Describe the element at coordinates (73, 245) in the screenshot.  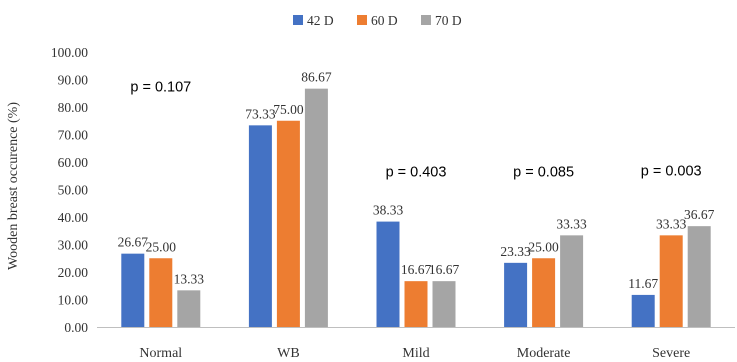
I see `y-tick-label: 30.00` at that location.